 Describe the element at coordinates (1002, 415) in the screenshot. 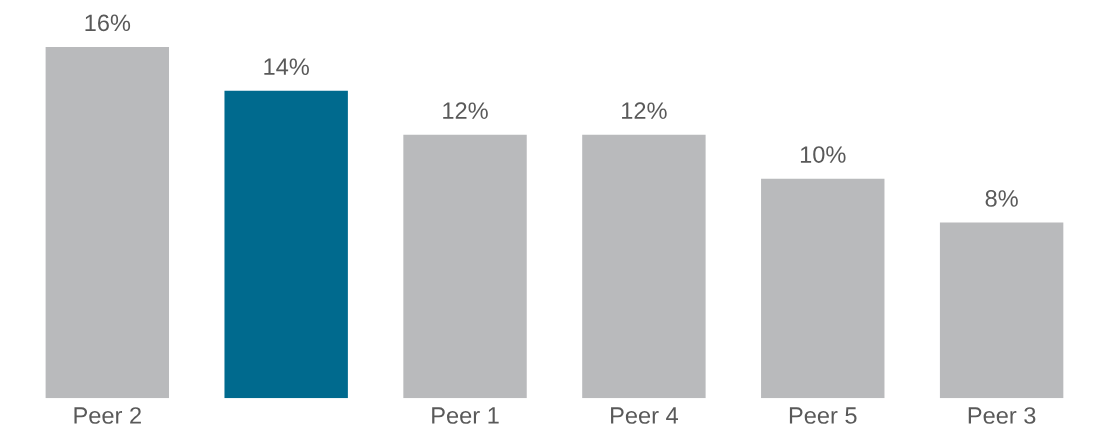

I see `x-tick-label: Peer 3` at that location.